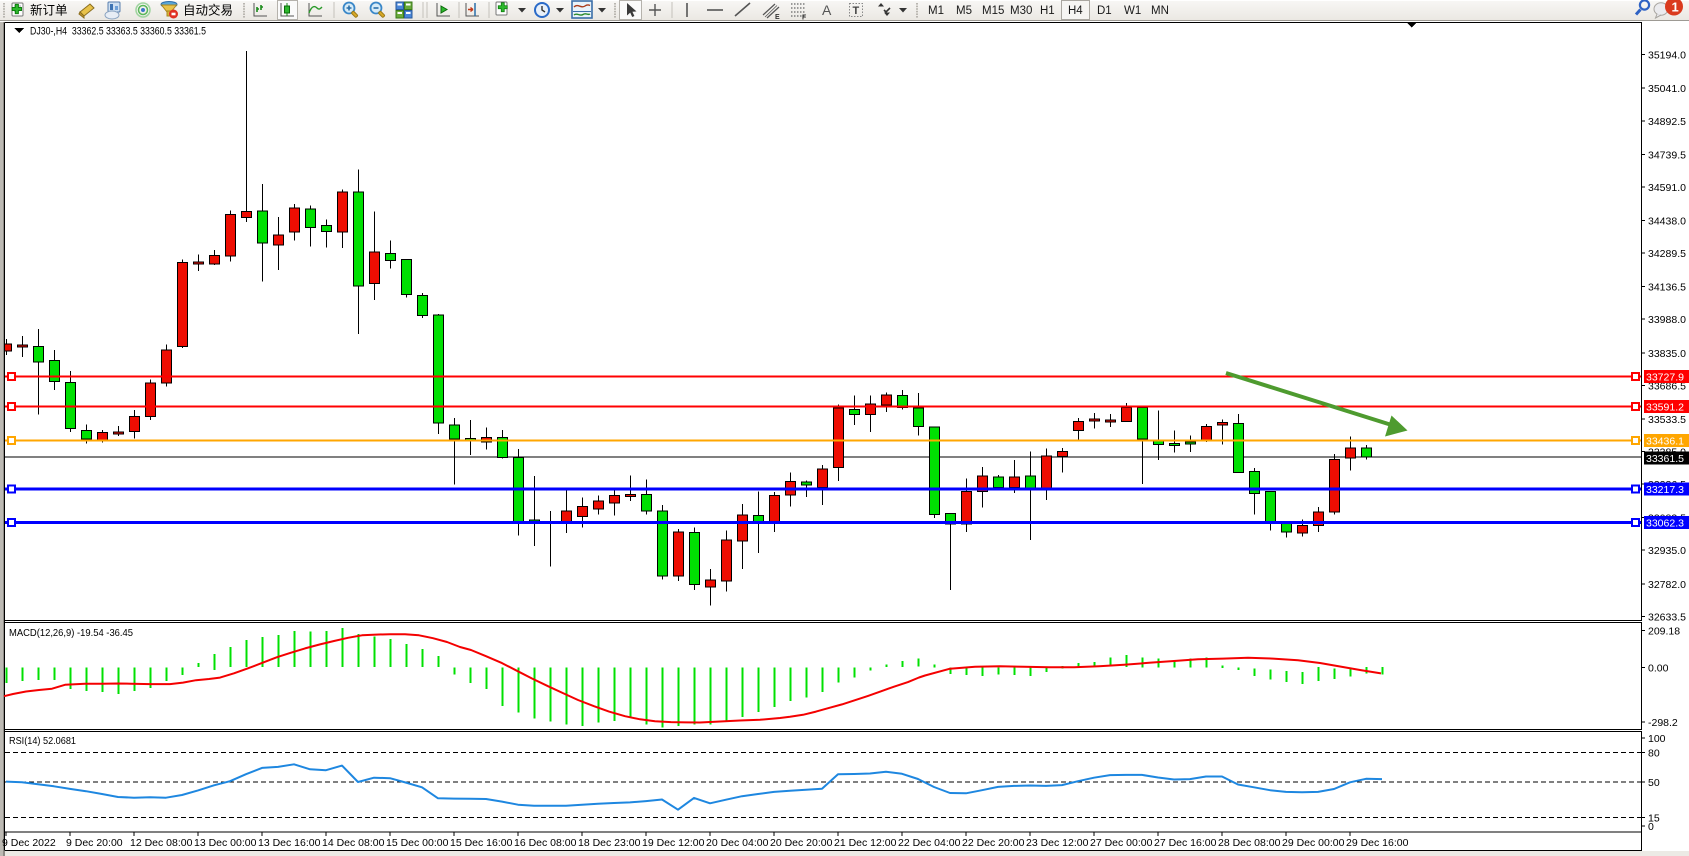 Image resolution: width=1689 pixels, height=856 pixels. Describe the element at coordinates (1667, 354) in the screenshot. I see `svg-text: 33835.0` at that location.